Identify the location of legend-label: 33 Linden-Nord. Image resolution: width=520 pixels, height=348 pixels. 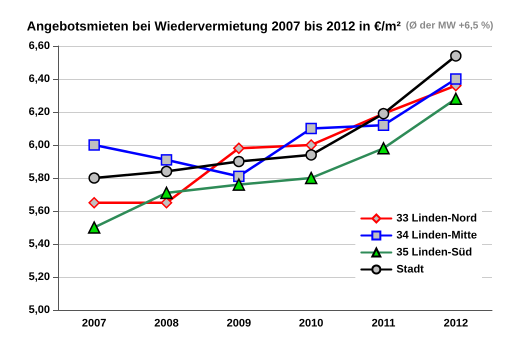
(437, 218).